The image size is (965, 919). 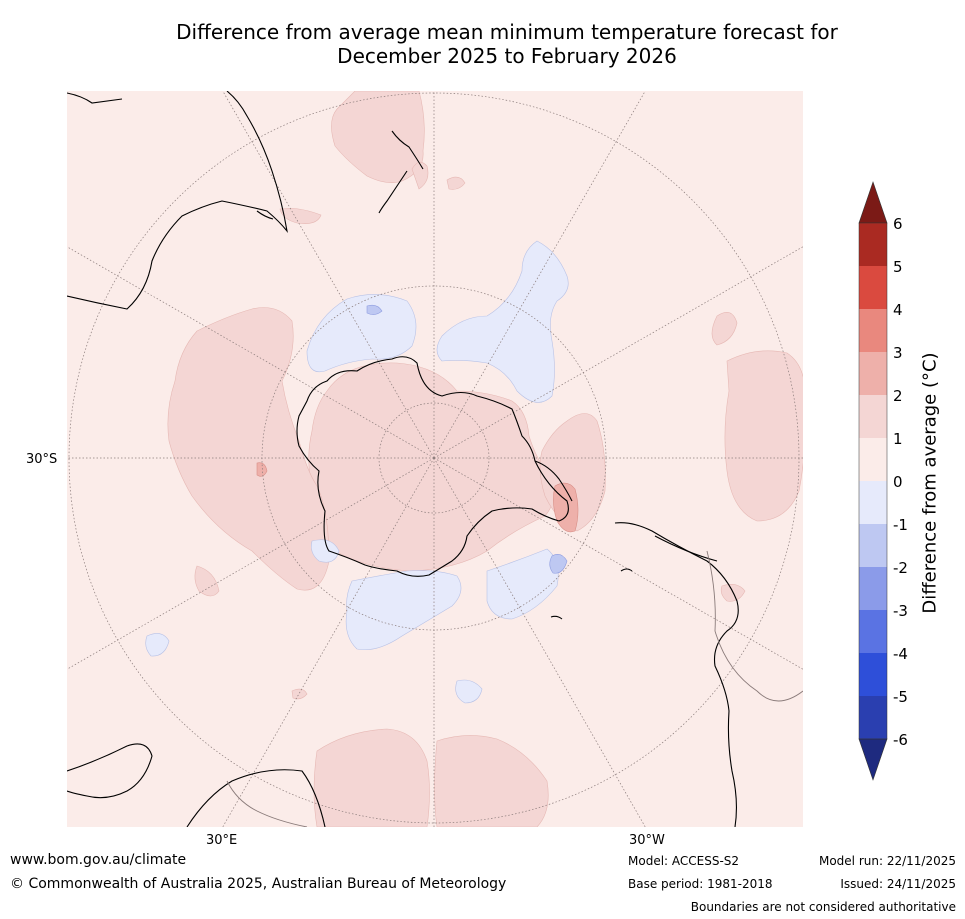 What do you see at coordinates (898, 396) in the screenshot?
I see `colorbar-tick-2: 2` at bounding box center [898, 396].